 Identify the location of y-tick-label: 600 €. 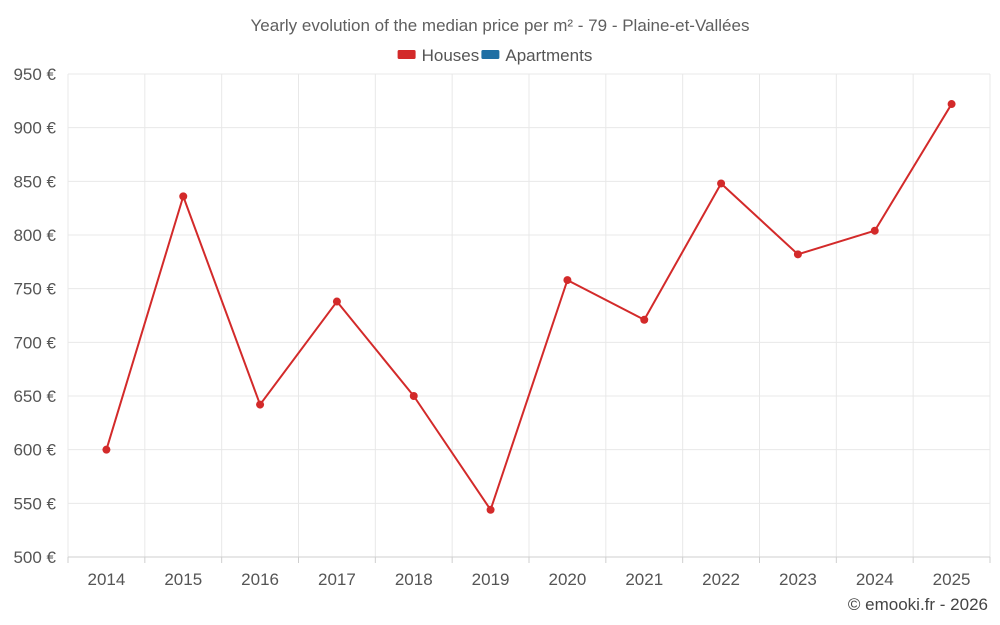
(34, 450).